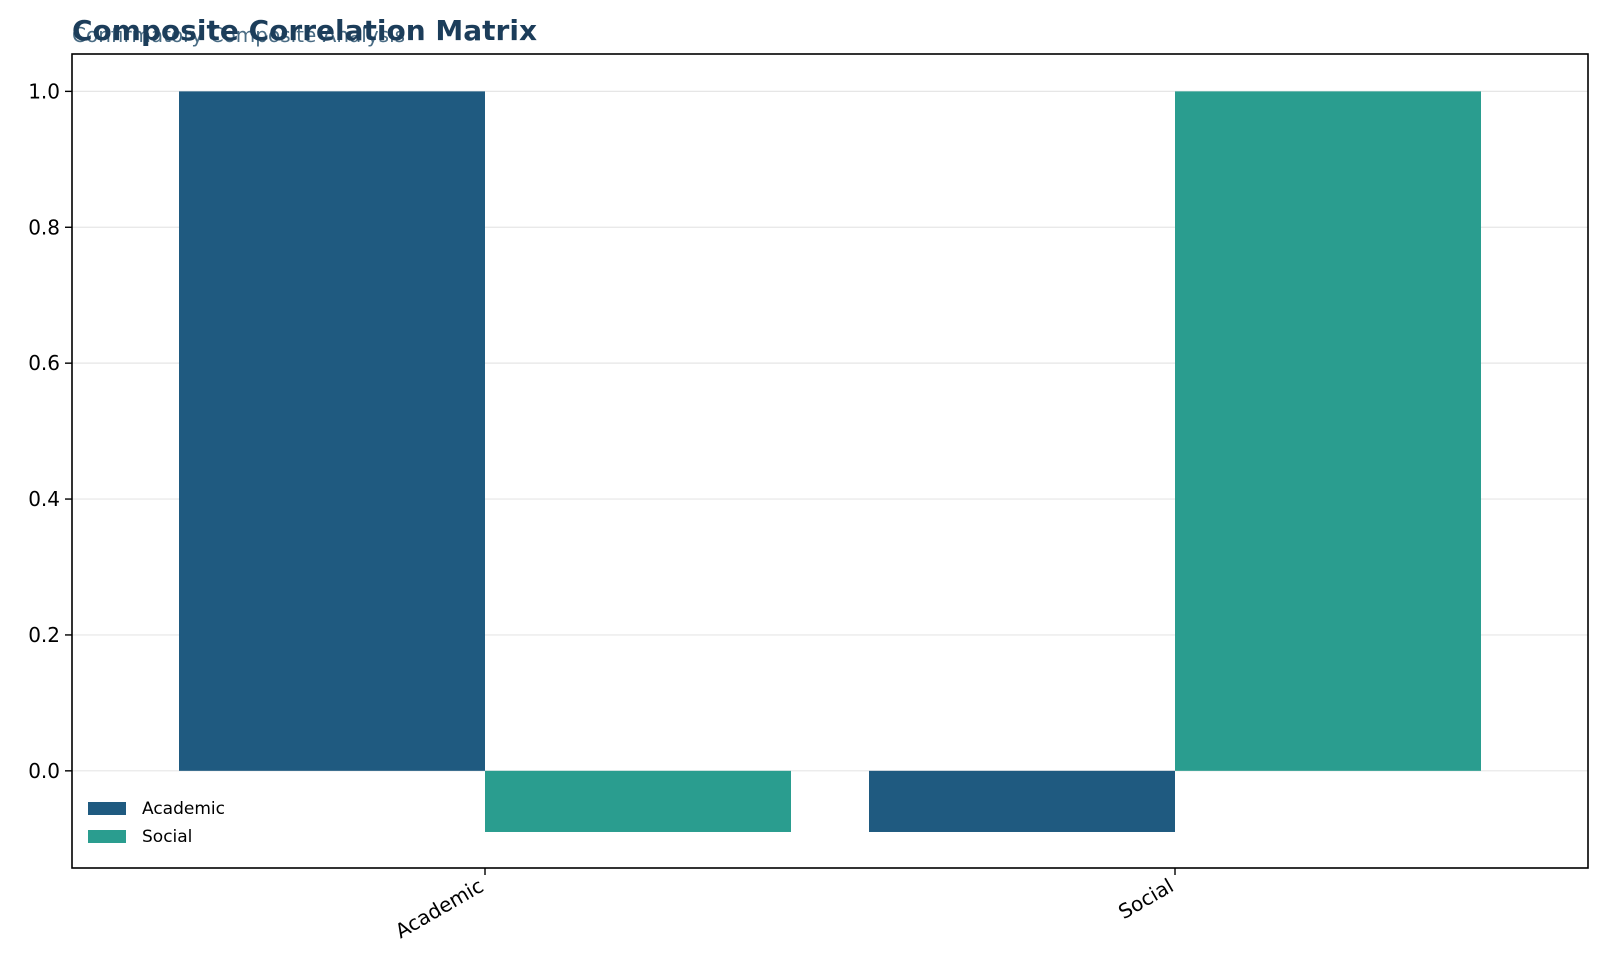 The width and height of the screenshot is (1600, 978). I want to click on x-axis: Academic Social, so click(784, 905).